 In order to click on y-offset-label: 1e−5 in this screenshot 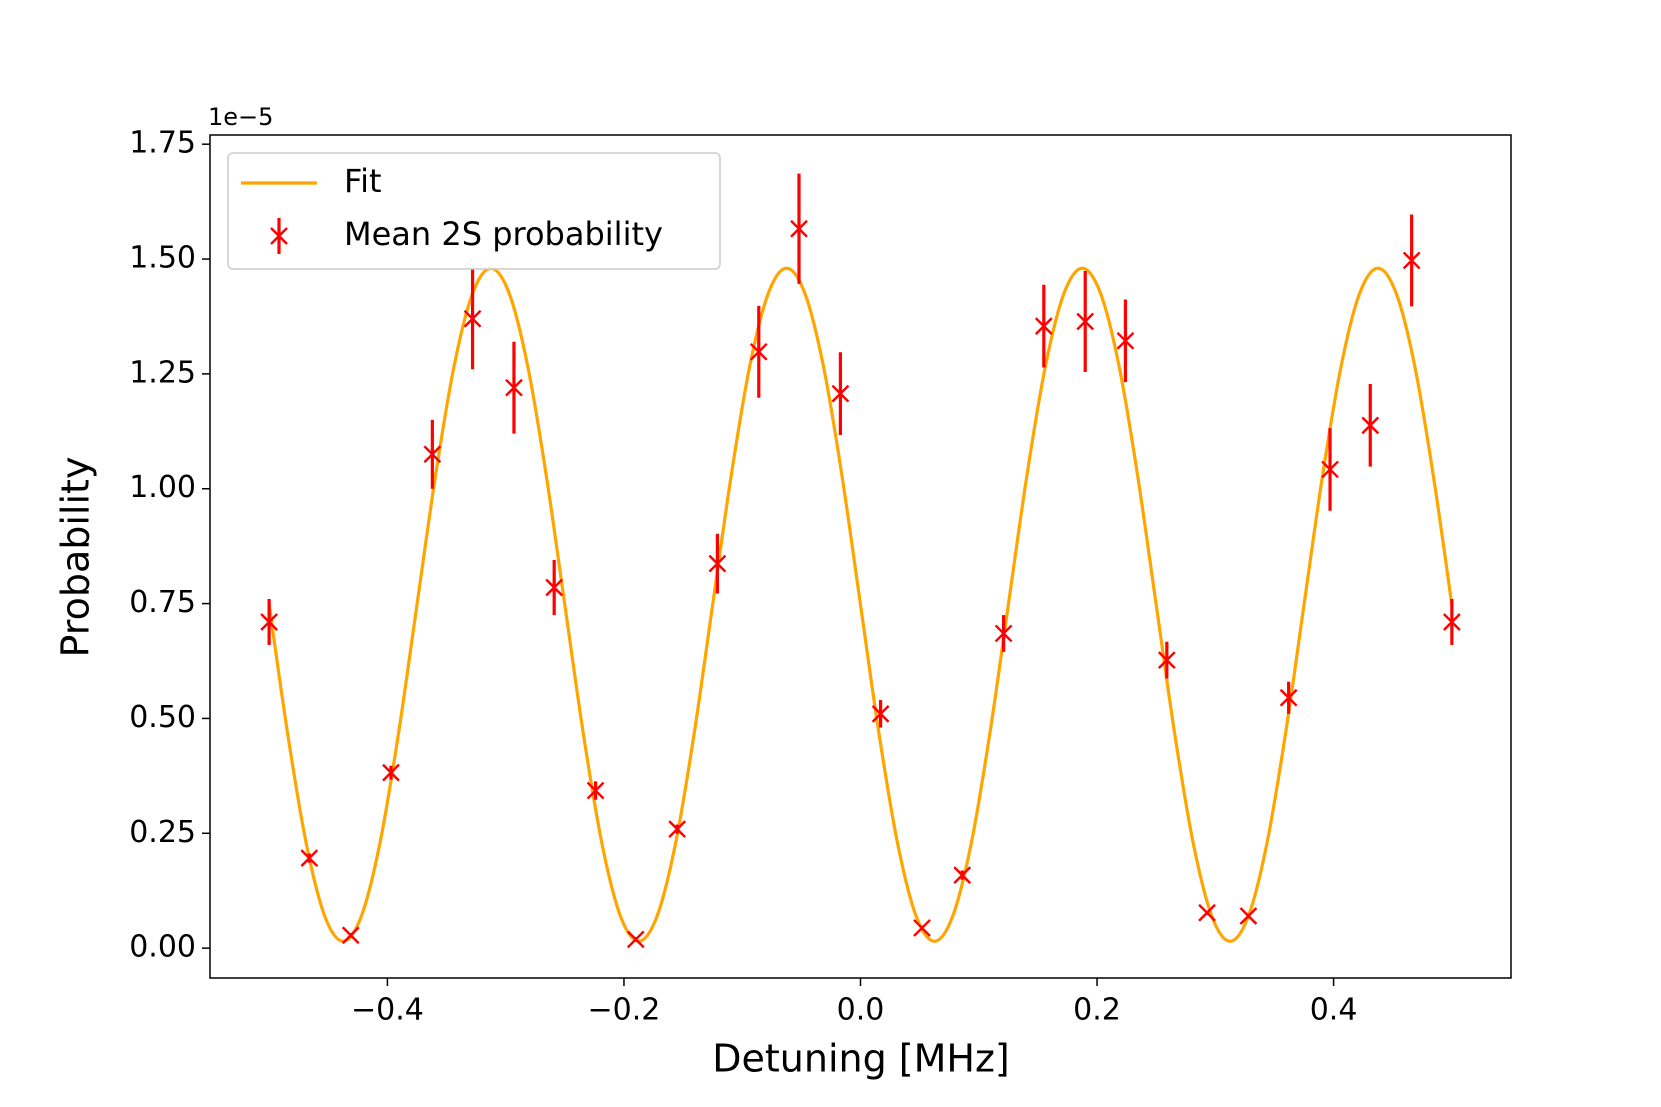, I will do `click(240, 117)`.